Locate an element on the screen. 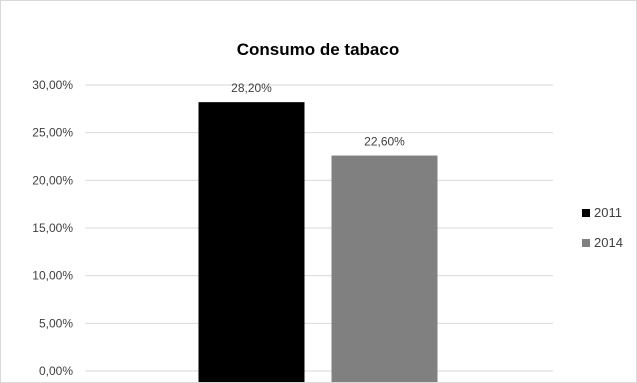 The width and height of the screenshot is (637, 383). legend: 2011 2014 is located at coordinates (602, 227).